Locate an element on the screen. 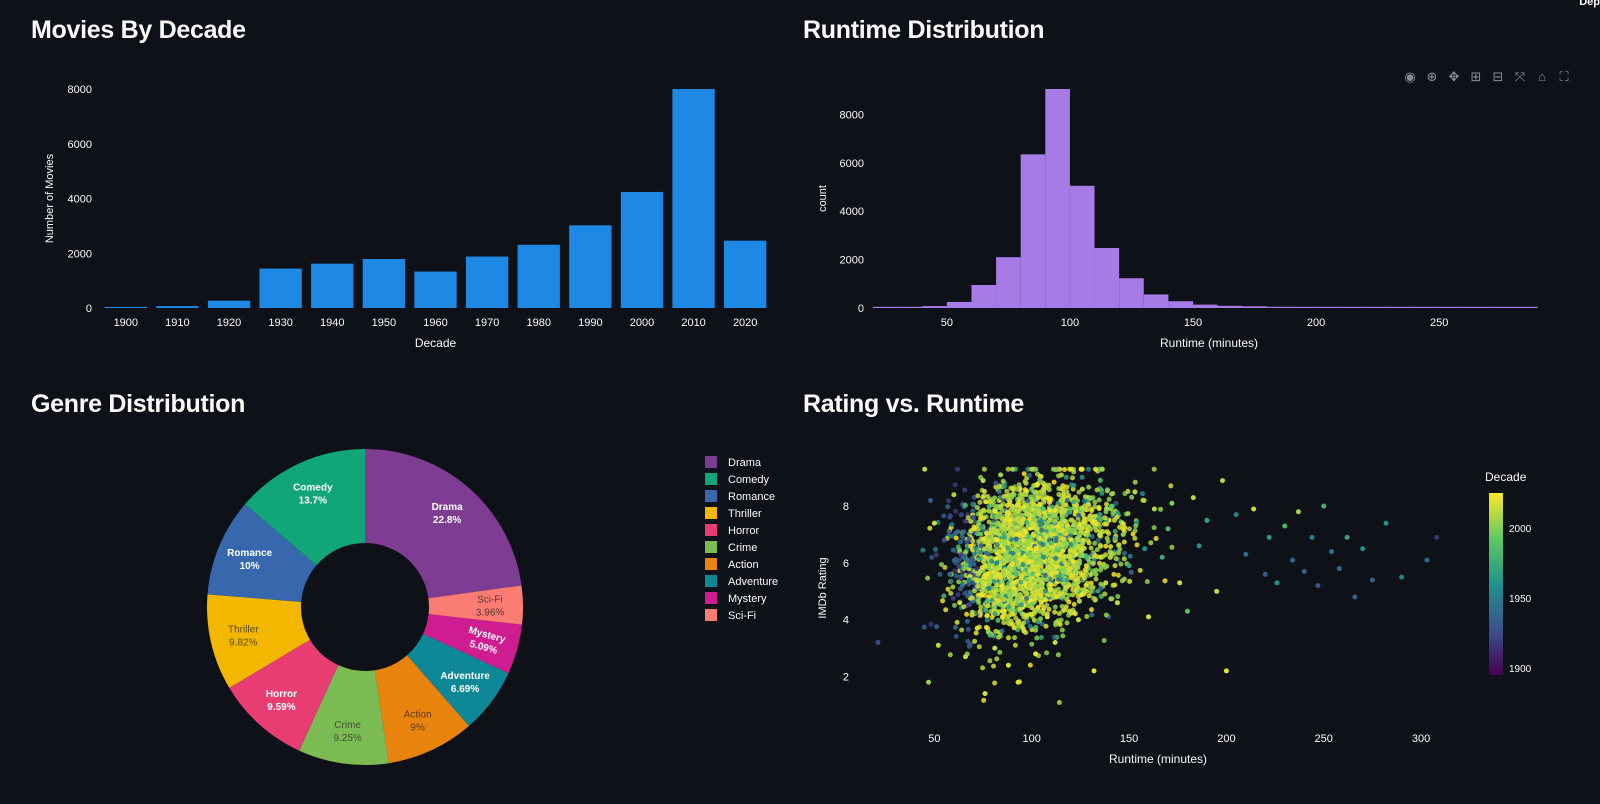 The image size is (1600, 804). zoom-icon: ⊕ is located at coordinates (1432, 76).